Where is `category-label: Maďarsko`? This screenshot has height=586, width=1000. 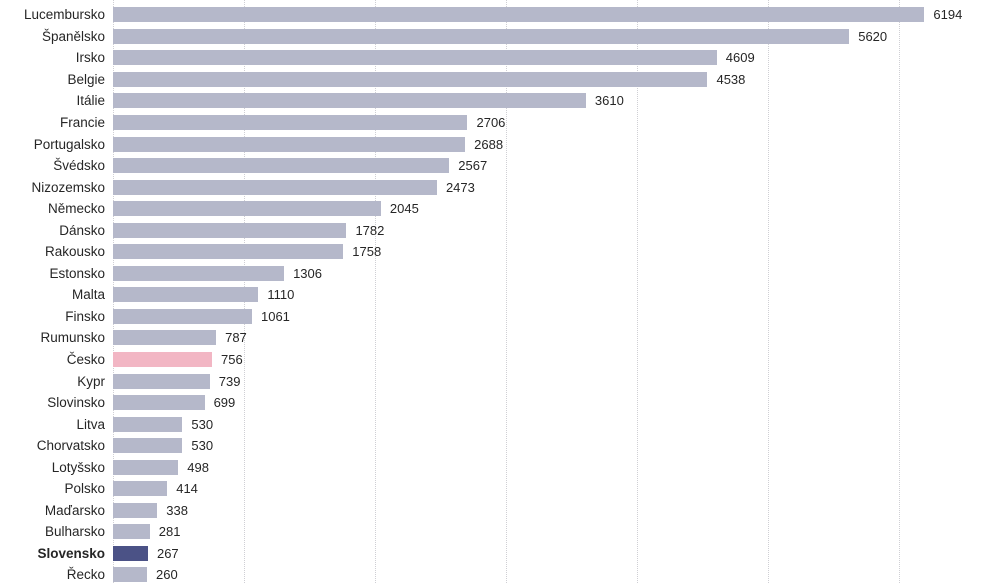
category-label: Maďarsko is located at coordinates (74, 510).